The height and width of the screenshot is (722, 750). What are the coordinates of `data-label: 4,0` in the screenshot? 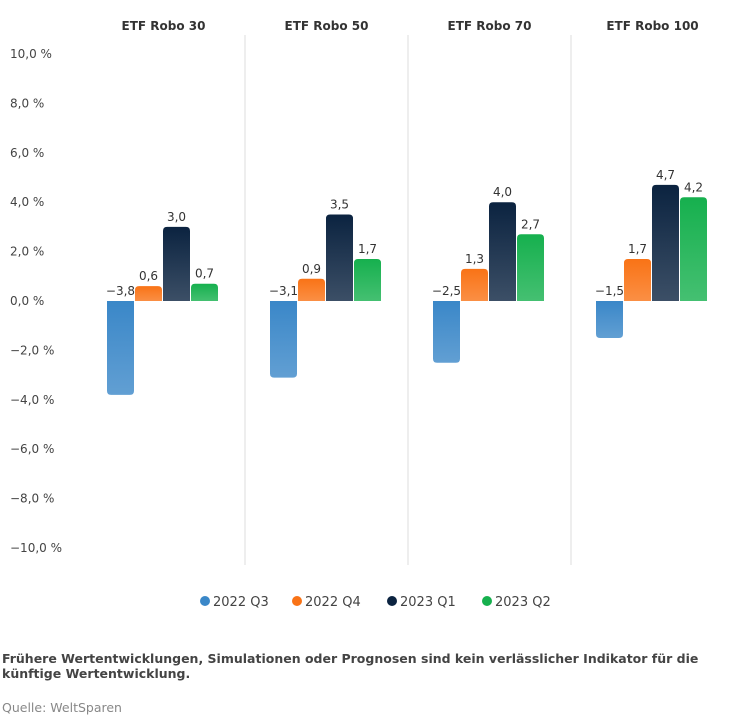 It's located at (502, 192).